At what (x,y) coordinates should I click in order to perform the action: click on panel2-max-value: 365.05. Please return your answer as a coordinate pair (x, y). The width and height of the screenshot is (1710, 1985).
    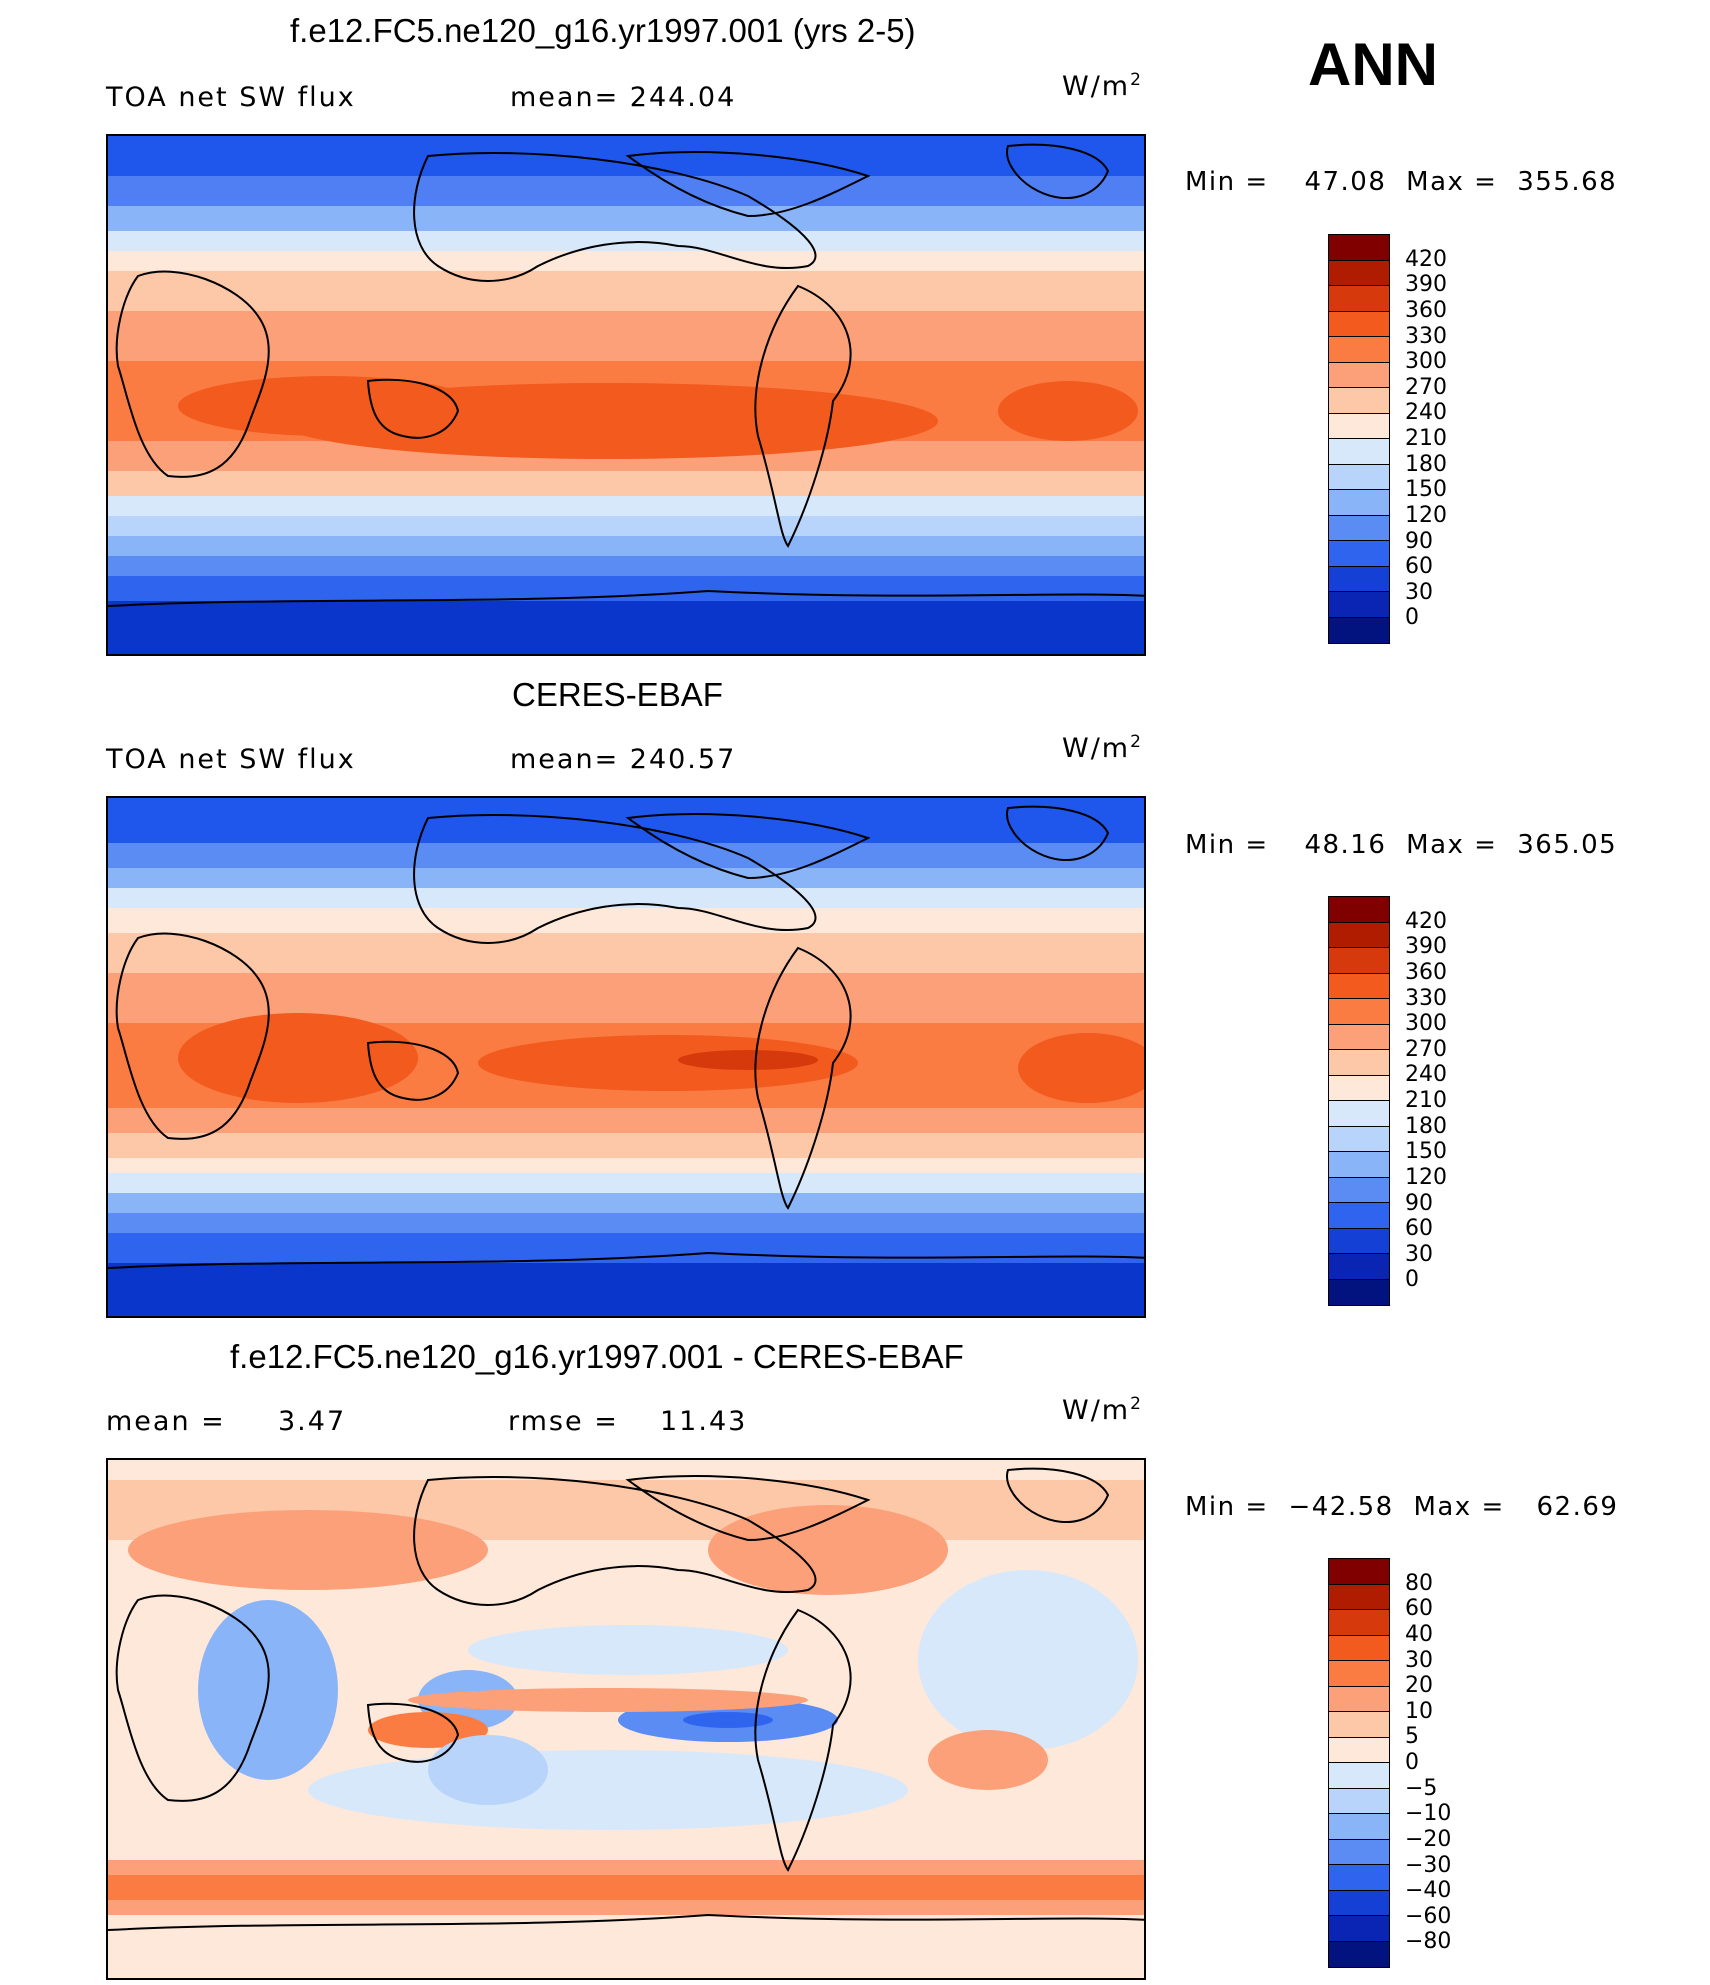
    Looking at the image, I should click on (1567, 845).